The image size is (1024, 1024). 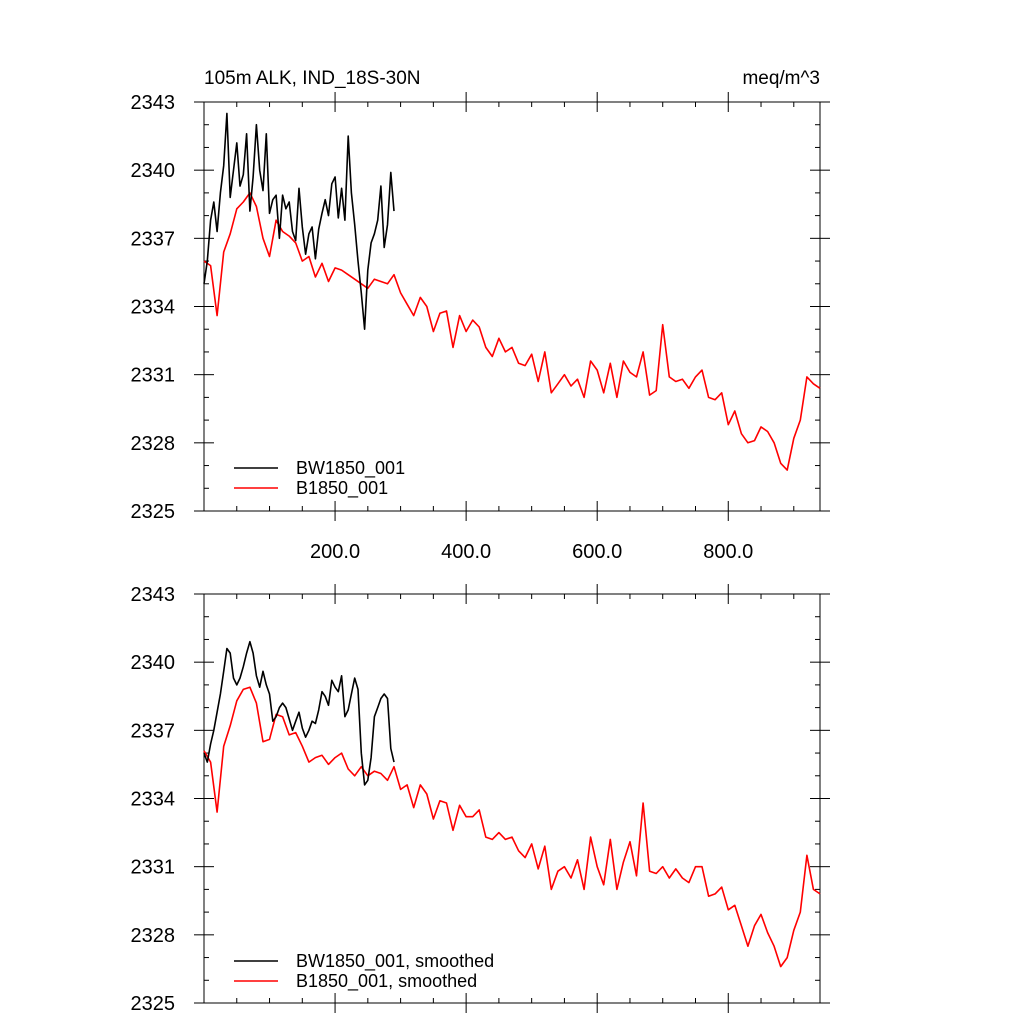 I want to click on legend-label: B1850_001, so click(x=342, y=488).